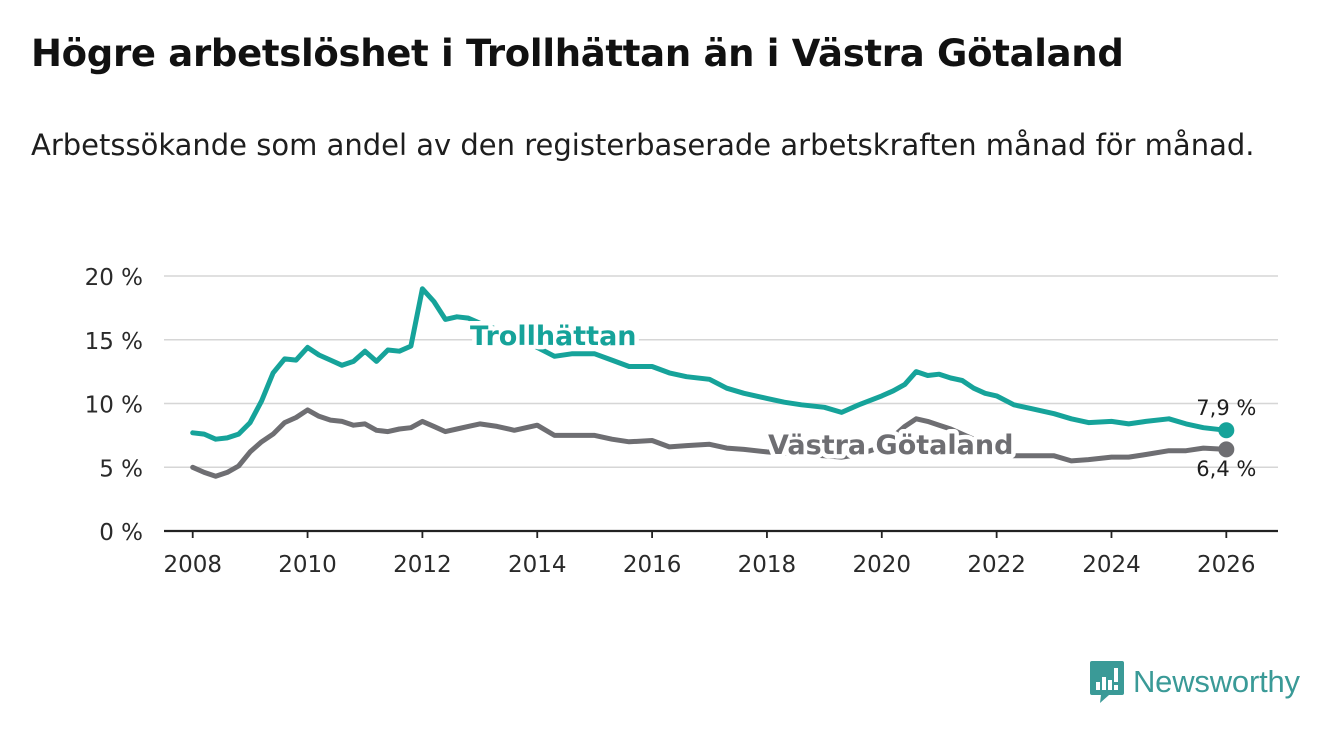  I want to click on x-tick-label: 2022, so click(996, 565).